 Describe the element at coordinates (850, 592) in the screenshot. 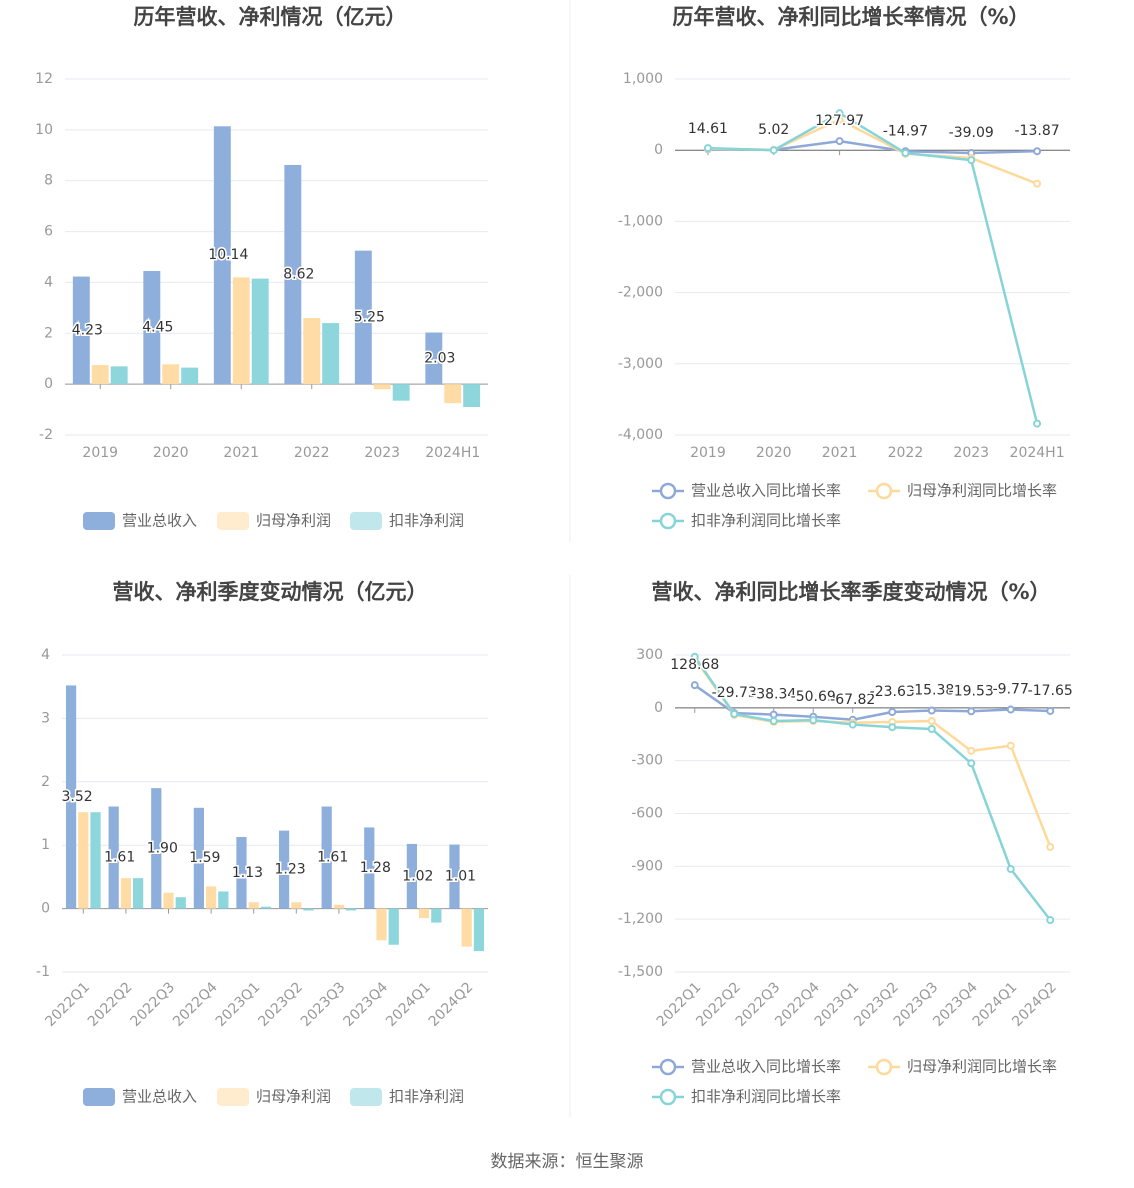

I see `chart-title: 营收、净利同比增长率季度变动情况（%）` at that location.